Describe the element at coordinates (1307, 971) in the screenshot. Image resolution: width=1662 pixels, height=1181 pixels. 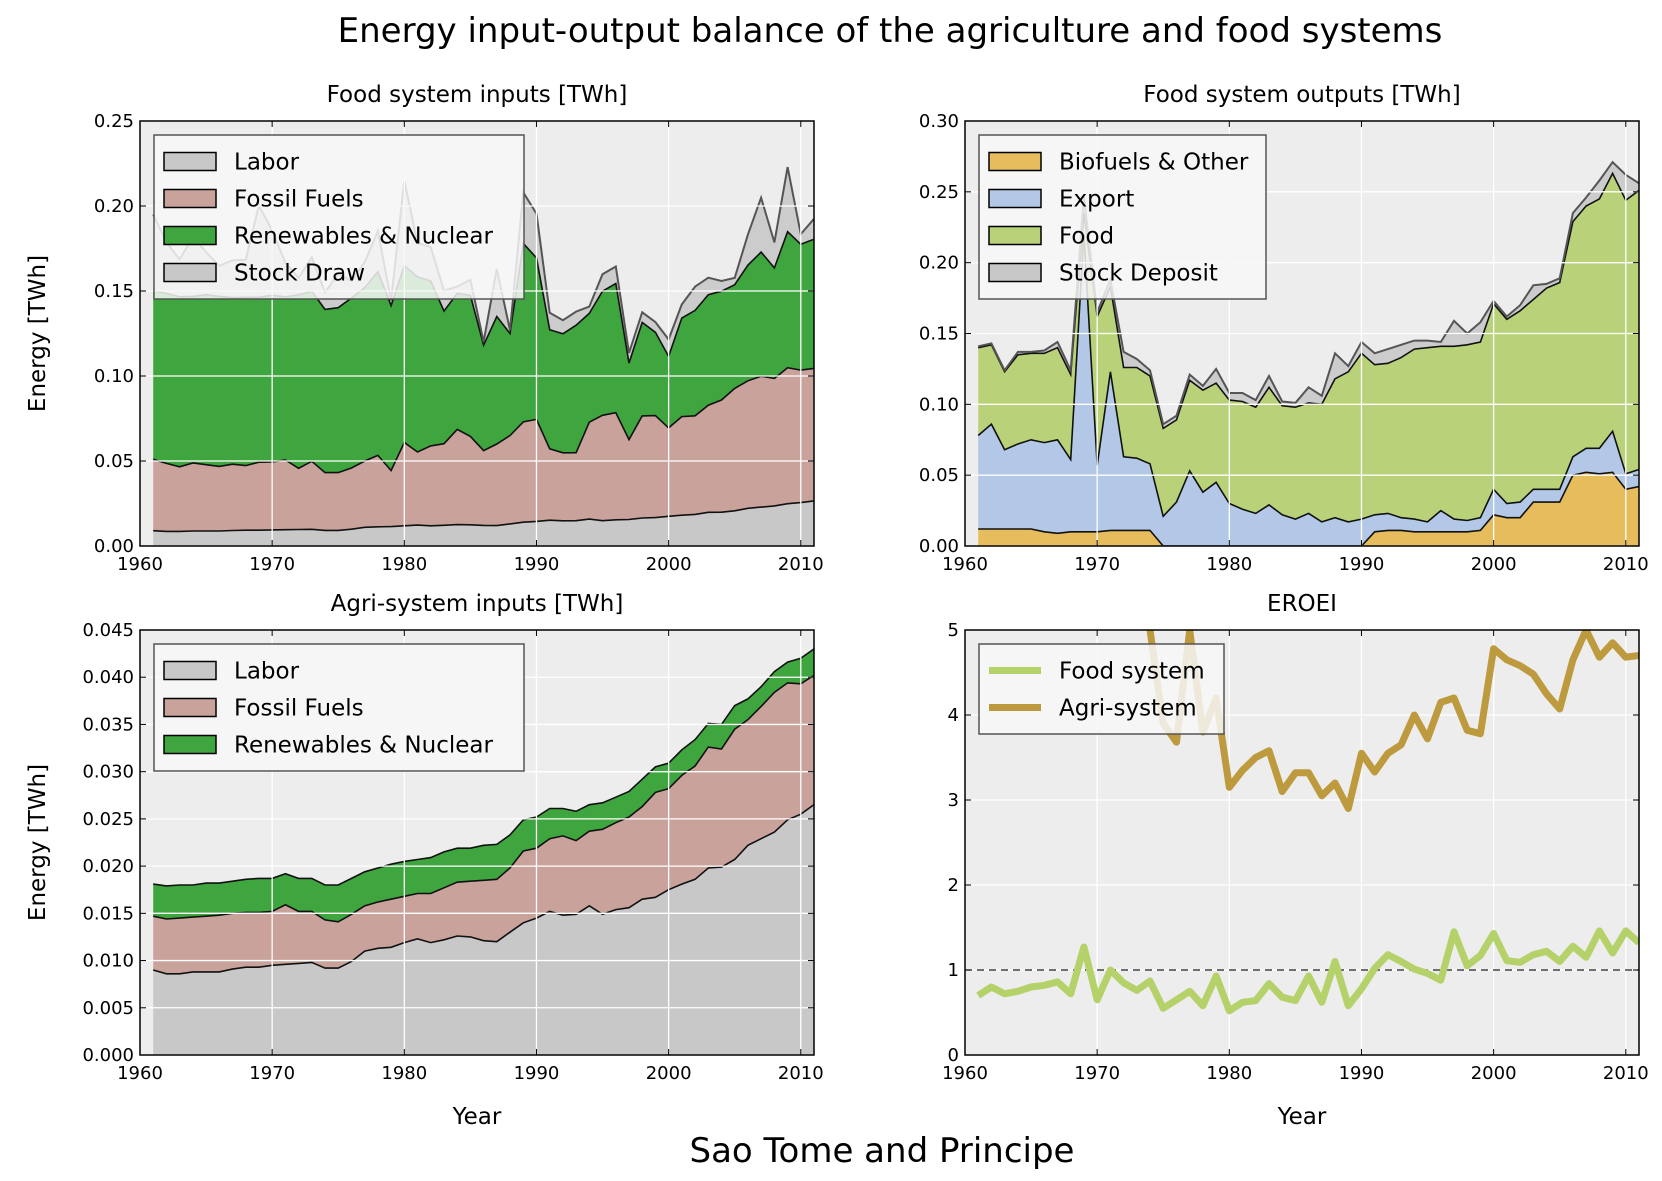
I see `line-food-system` at that location.